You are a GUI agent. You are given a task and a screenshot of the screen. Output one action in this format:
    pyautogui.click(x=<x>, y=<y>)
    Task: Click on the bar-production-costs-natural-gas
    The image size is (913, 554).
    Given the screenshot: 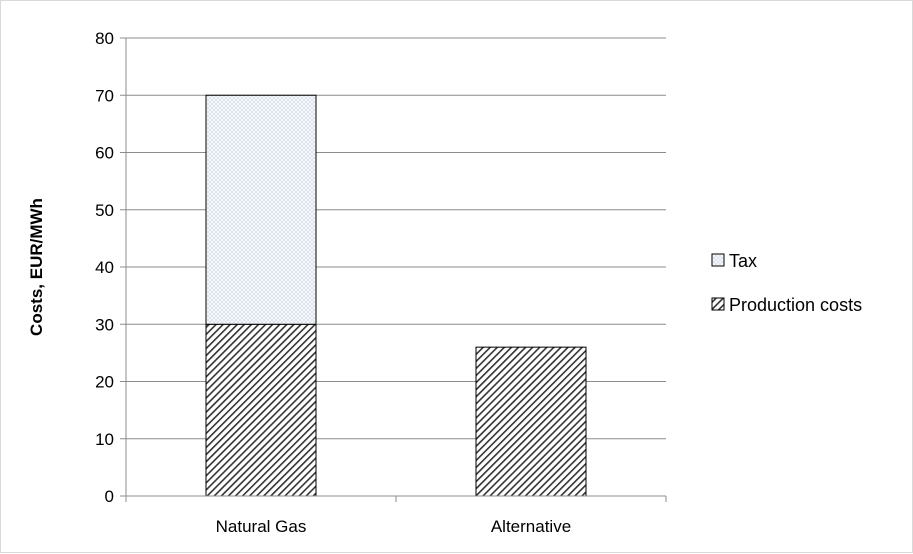 What is the action you would take?
    pyautogui.click(x=261, y=410)
    